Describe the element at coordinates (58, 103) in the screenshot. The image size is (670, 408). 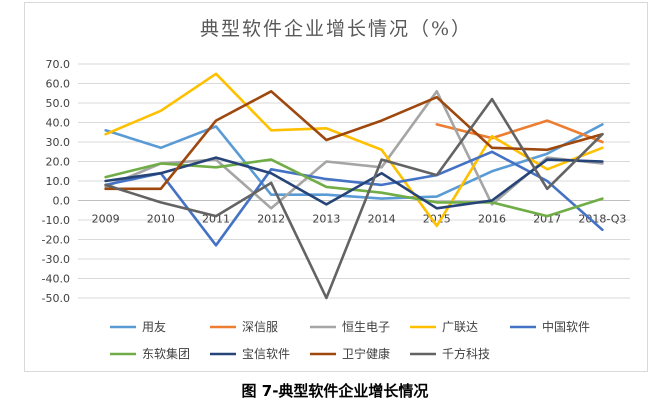
I see `y-tick-label: 50.0` at that location.